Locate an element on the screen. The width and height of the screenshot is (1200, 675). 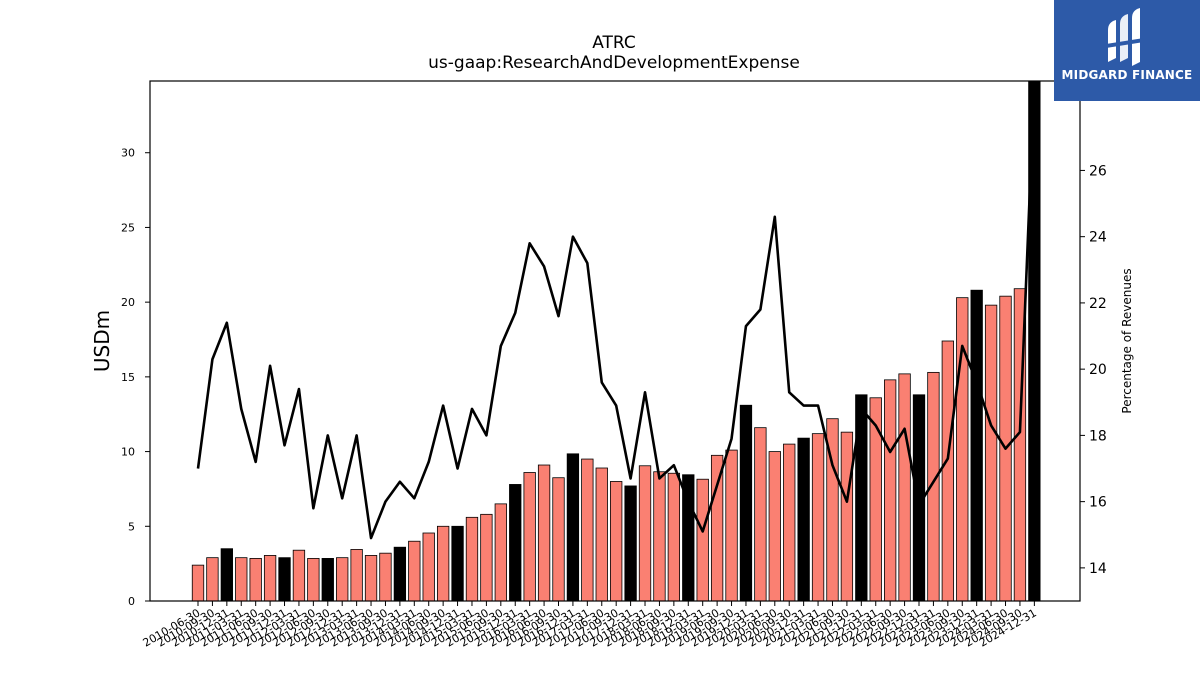
y2-tick-label: 20 is located at coordinates (1098, 370).